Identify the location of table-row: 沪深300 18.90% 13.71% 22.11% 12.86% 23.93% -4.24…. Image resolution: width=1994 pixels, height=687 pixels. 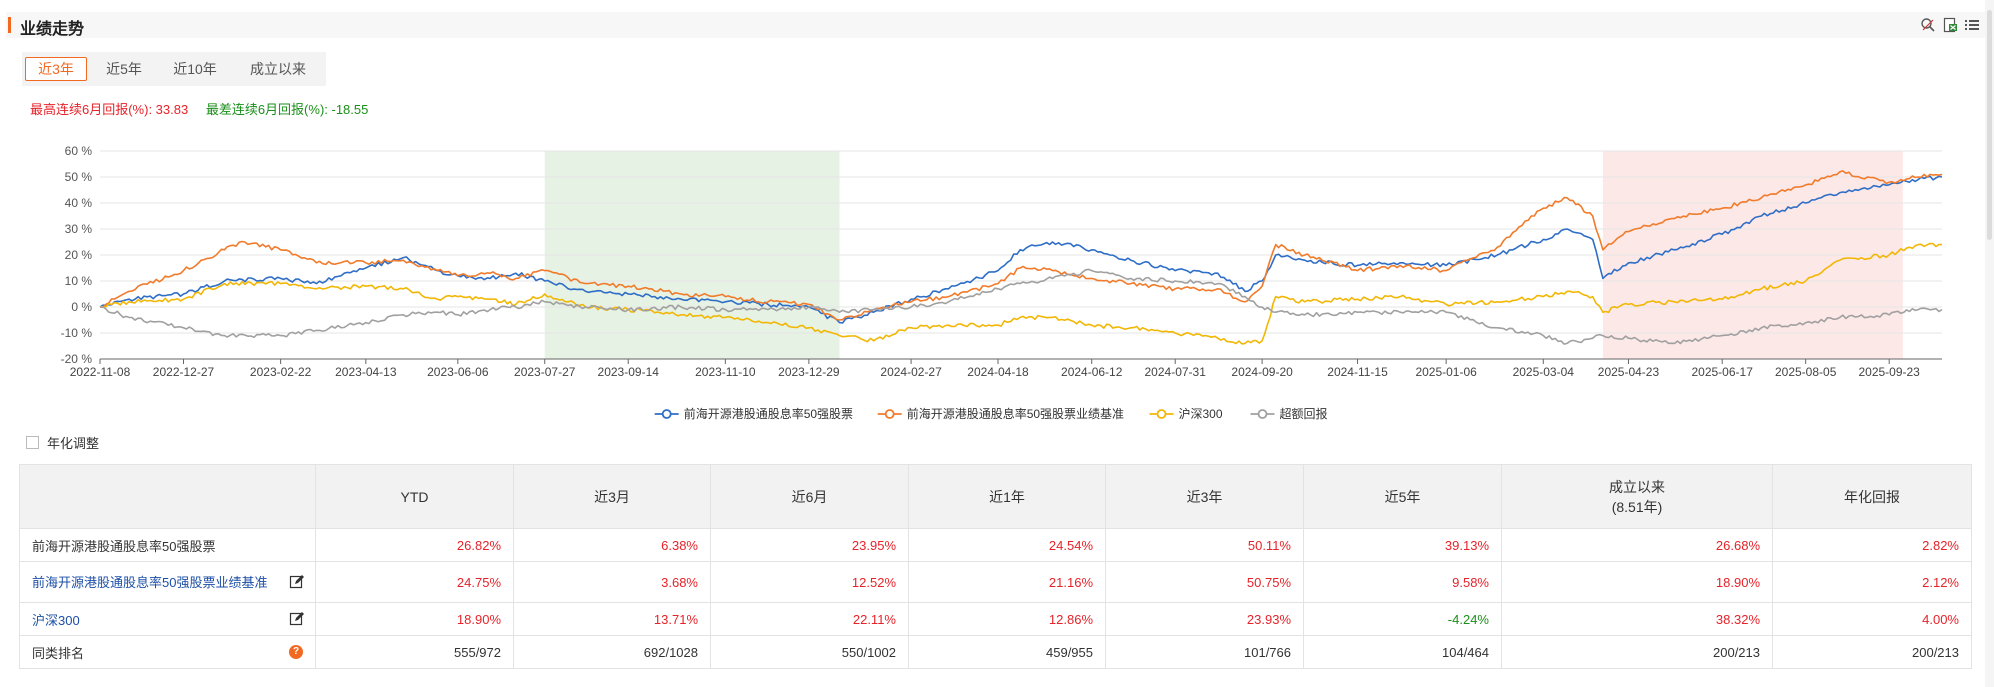
(995, 619).